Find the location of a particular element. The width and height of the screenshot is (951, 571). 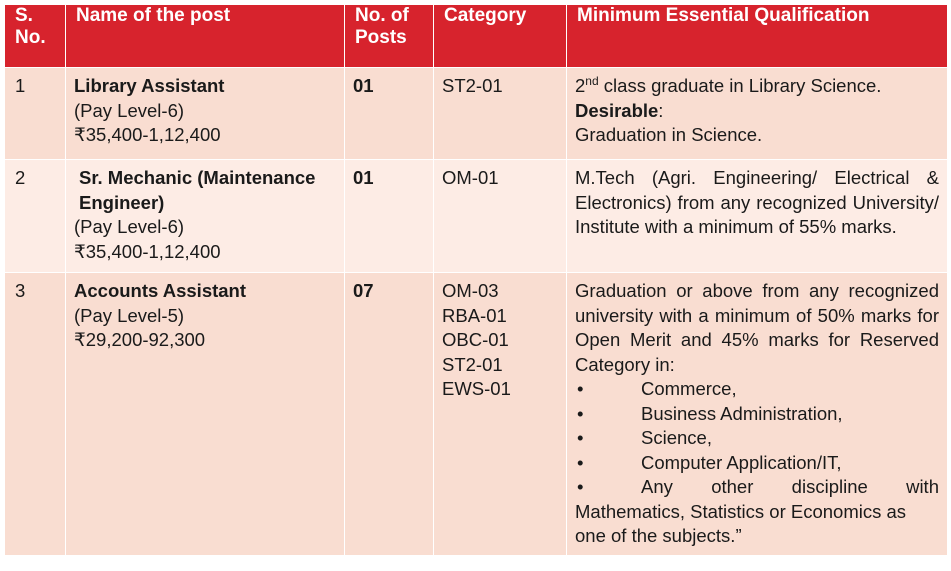

pay-level: (Pay Level-5) is located at coordinates (129, 315).